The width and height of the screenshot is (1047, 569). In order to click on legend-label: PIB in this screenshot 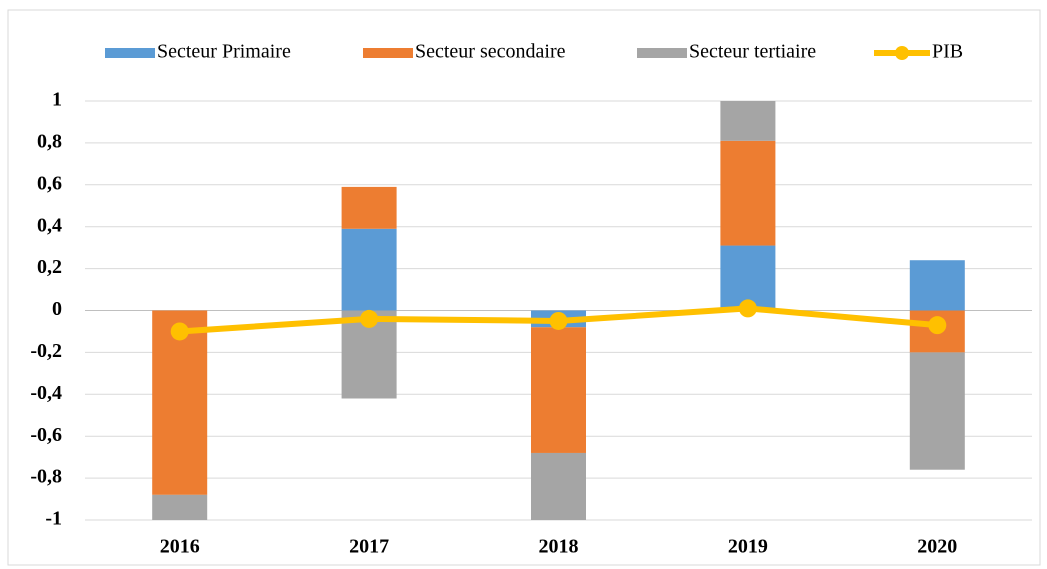, I will do `click(947, 52)`.